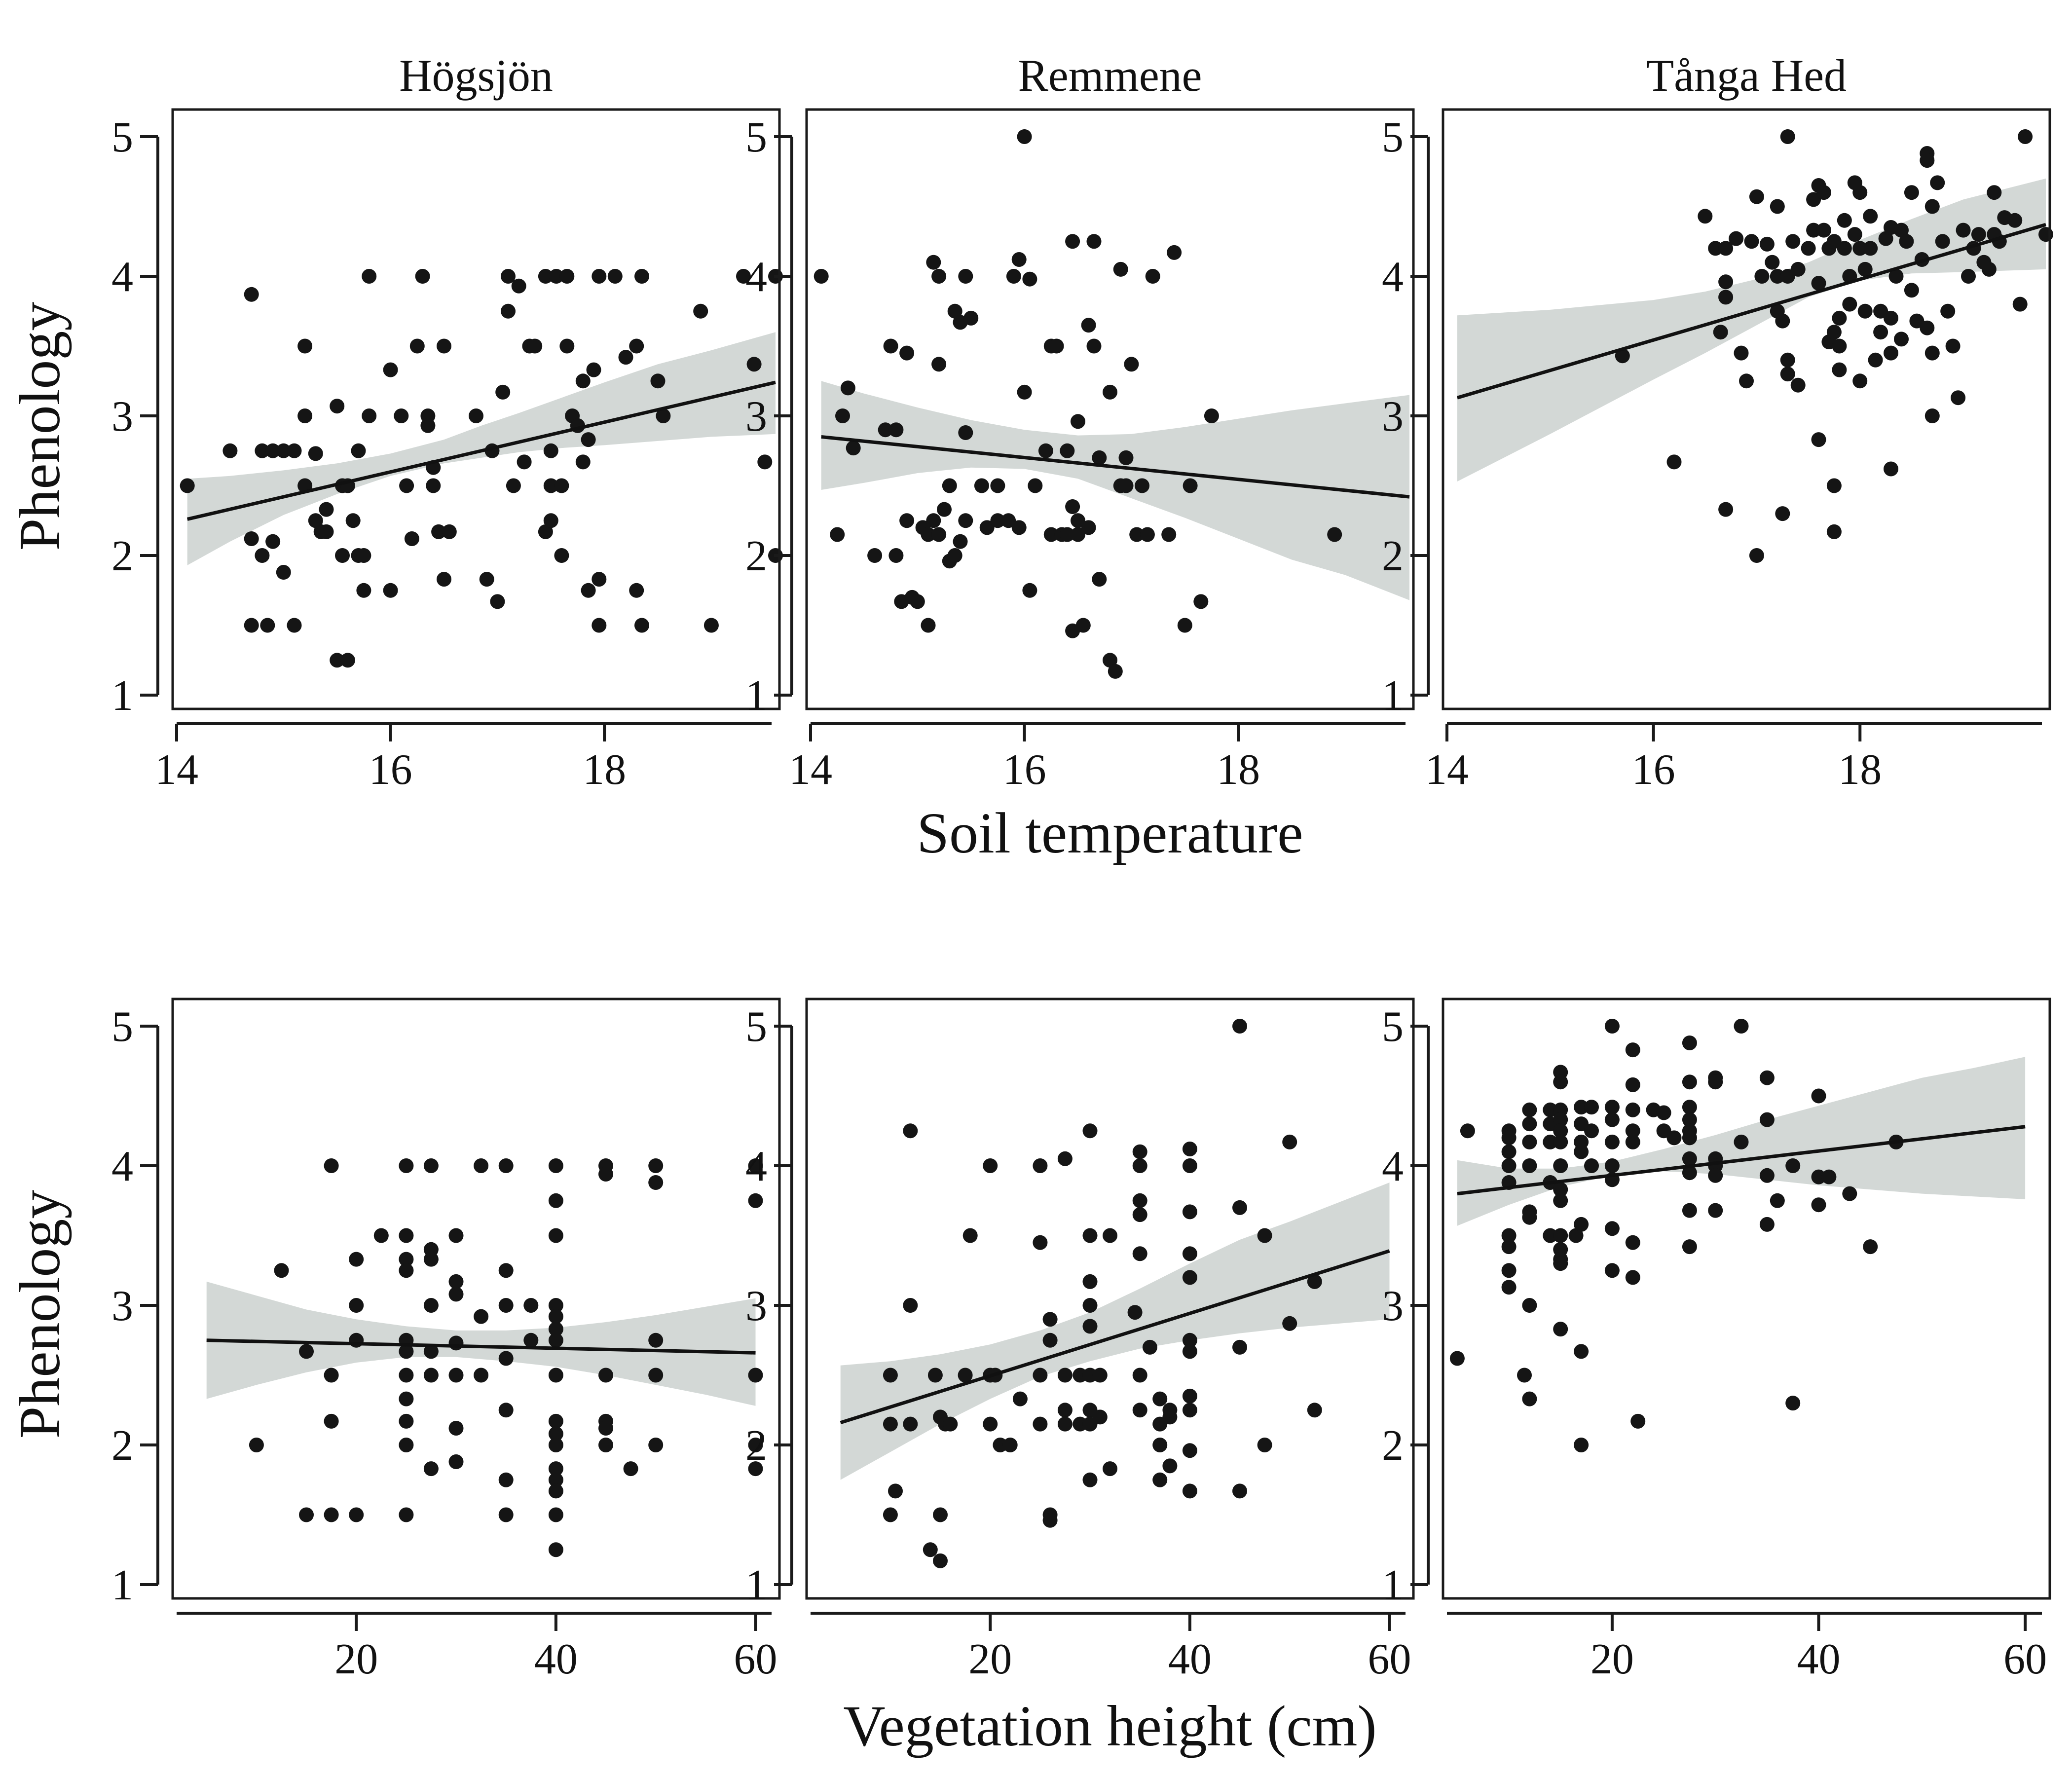 This screenshot has width=2072, height=1776. What do you see at coordinates (476, 75) in the screenshot?
I see `panel-title: Högsjön` at bounding box center [476, 75].